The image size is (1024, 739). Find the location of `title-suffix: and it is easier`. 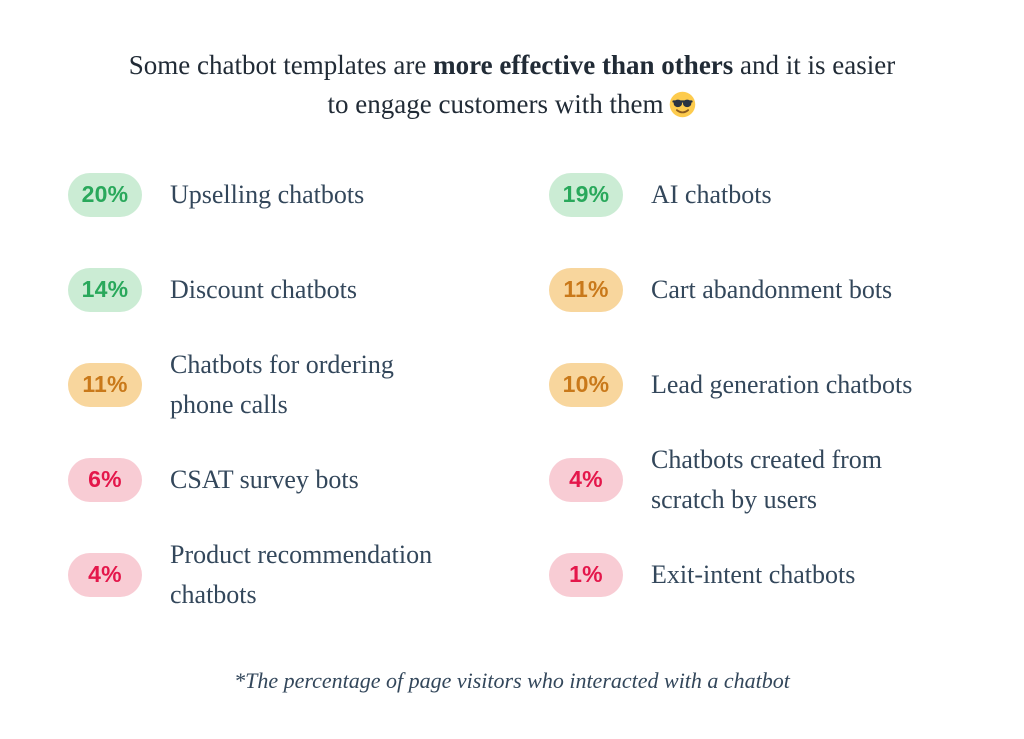

title-suffix: and it is easier is located at coordinates (814, 65).